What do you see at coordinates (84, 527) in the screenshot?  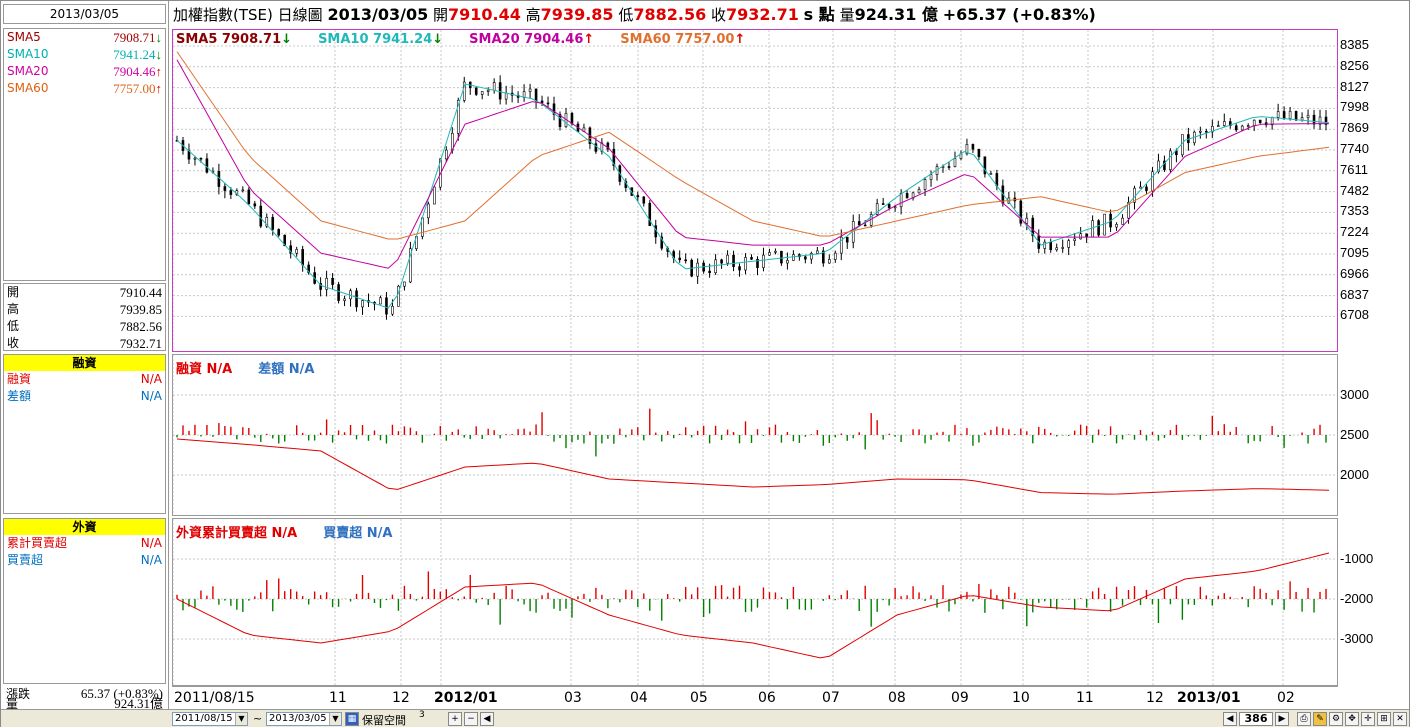 I see `foreign-title: 外資` at bounding box center [84, 527].